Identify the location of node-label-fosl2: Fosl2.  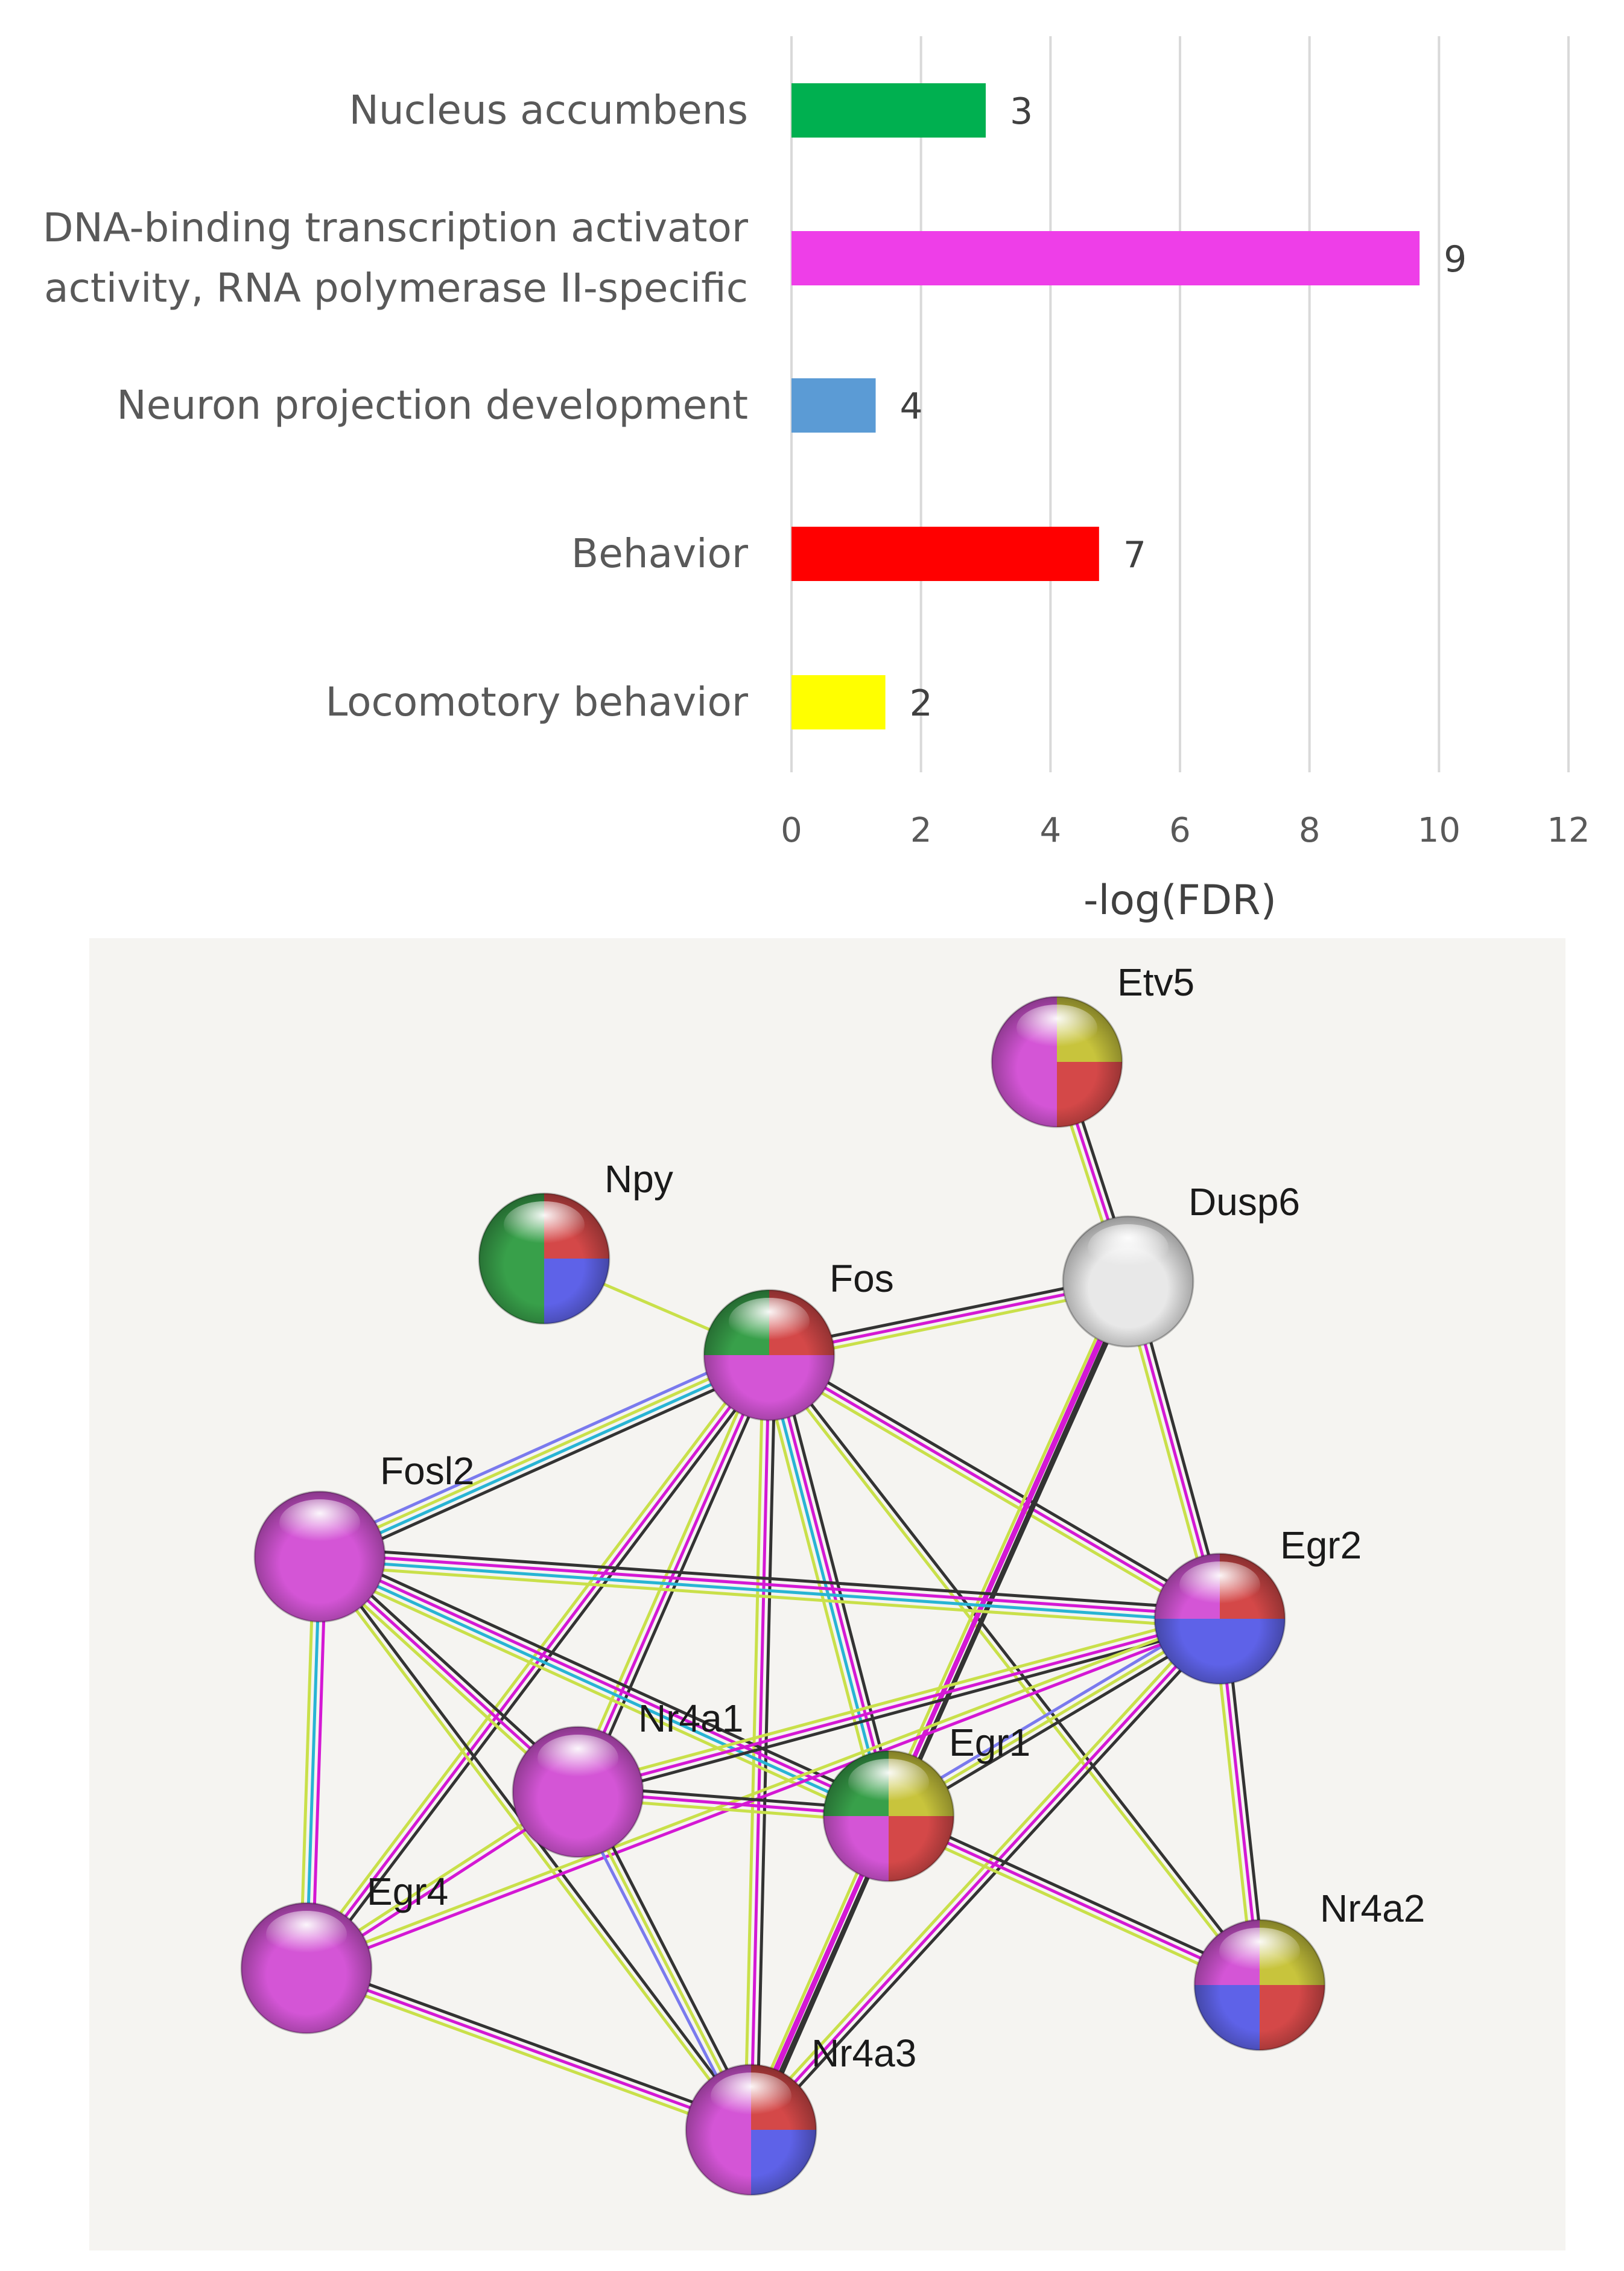
(427, 1471).